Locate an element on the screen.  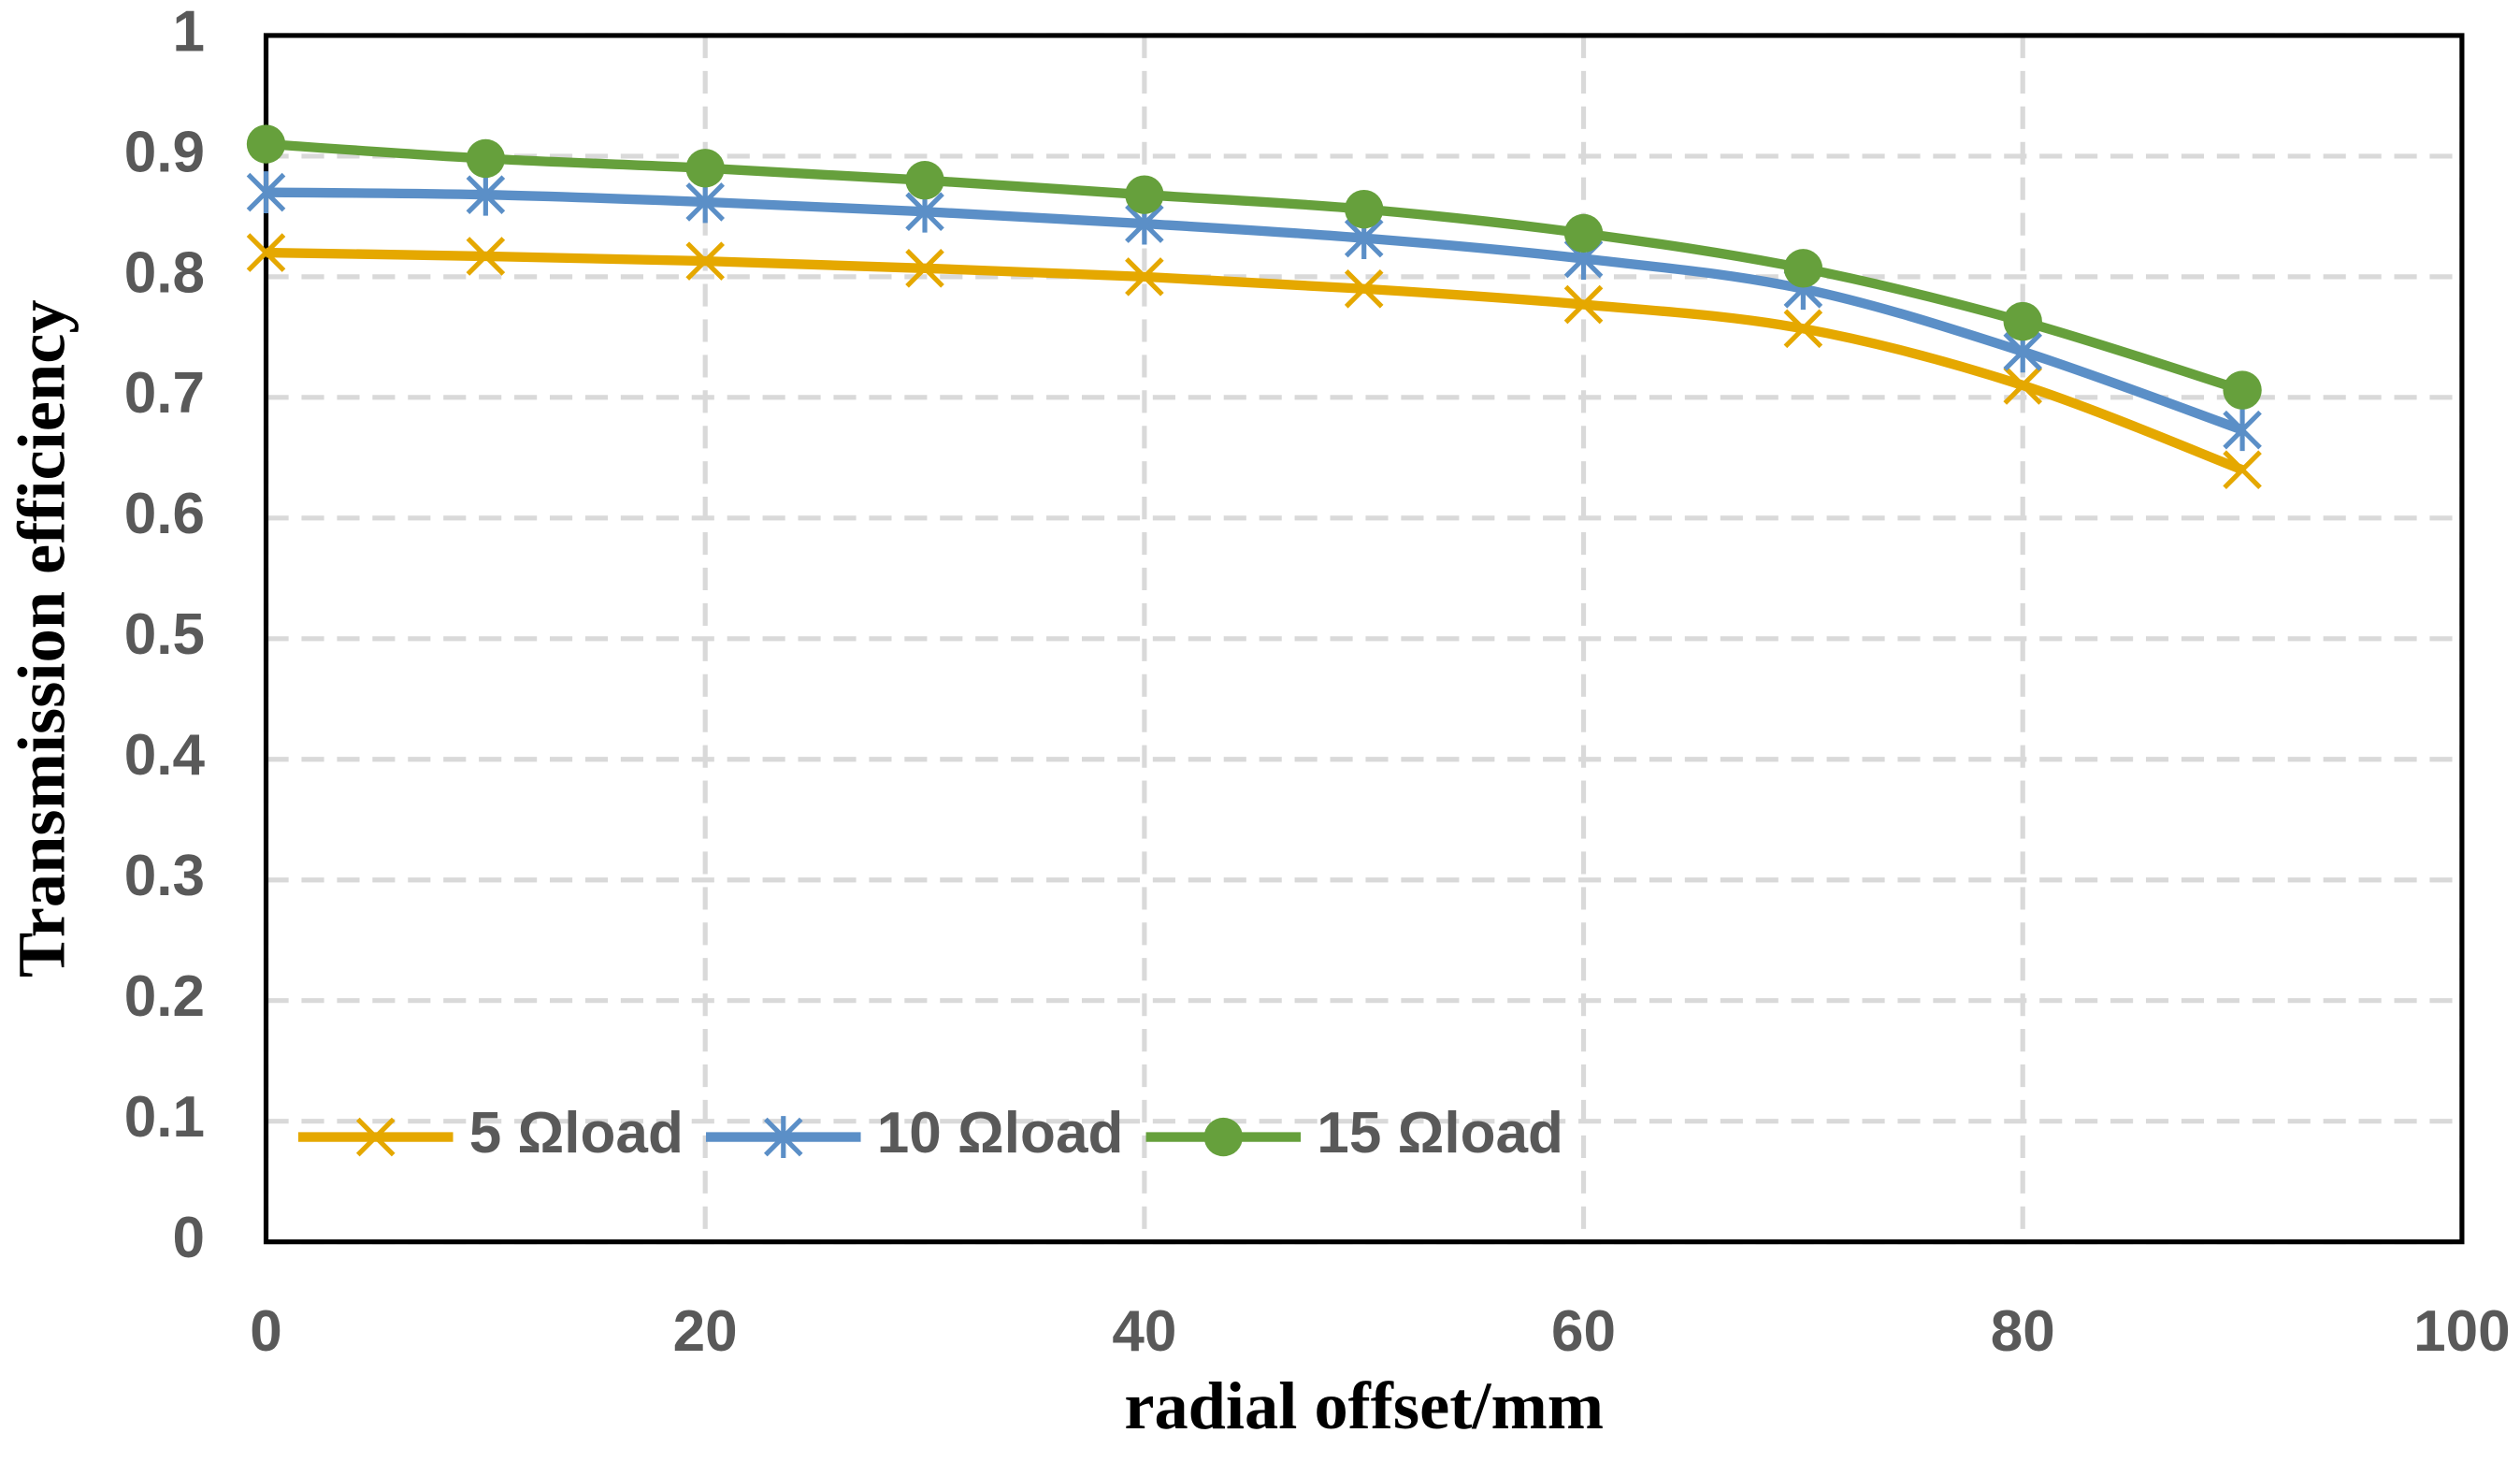
legend-label: 10 Ωload is located at coordinates (1000, 1133).